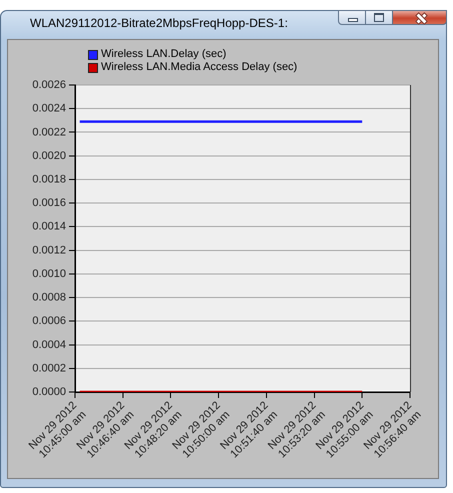 The width and height of the screenshot is (453, 493). Describe the element at coordinates (49, 392) in the screenshot. I see `y-tick-label: 0.0000` at that location.